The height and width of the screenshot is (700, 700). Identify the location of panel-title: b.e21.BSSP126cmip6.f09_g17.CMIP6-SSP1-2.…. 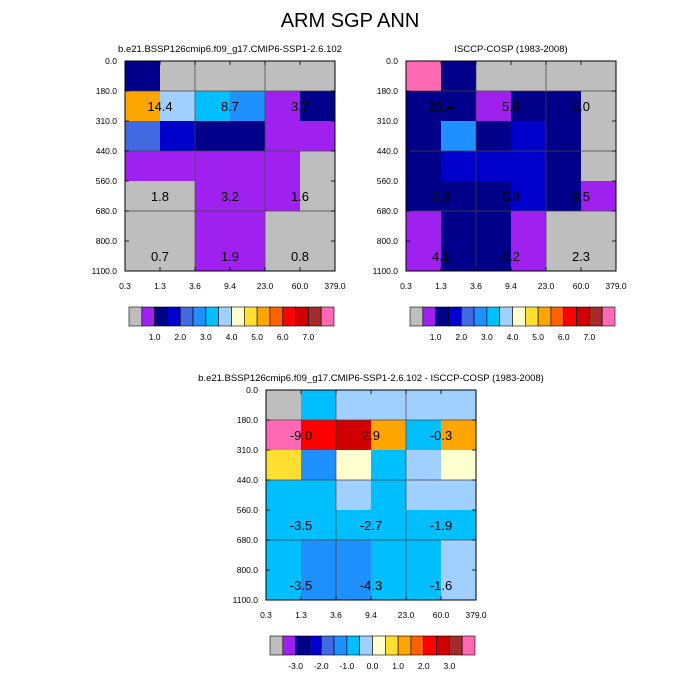
(230, 49).